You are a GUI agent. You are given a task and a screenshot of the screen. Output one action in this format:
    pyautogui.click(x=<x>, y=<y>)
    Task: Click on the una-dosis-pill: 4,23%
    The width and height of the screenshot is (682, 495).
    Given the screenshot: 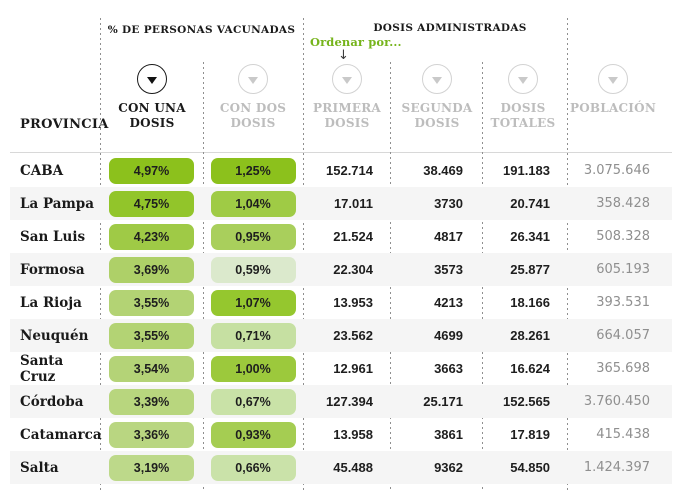 What is the action you would take?
    pyautogui.click(x=151, y=236)
    